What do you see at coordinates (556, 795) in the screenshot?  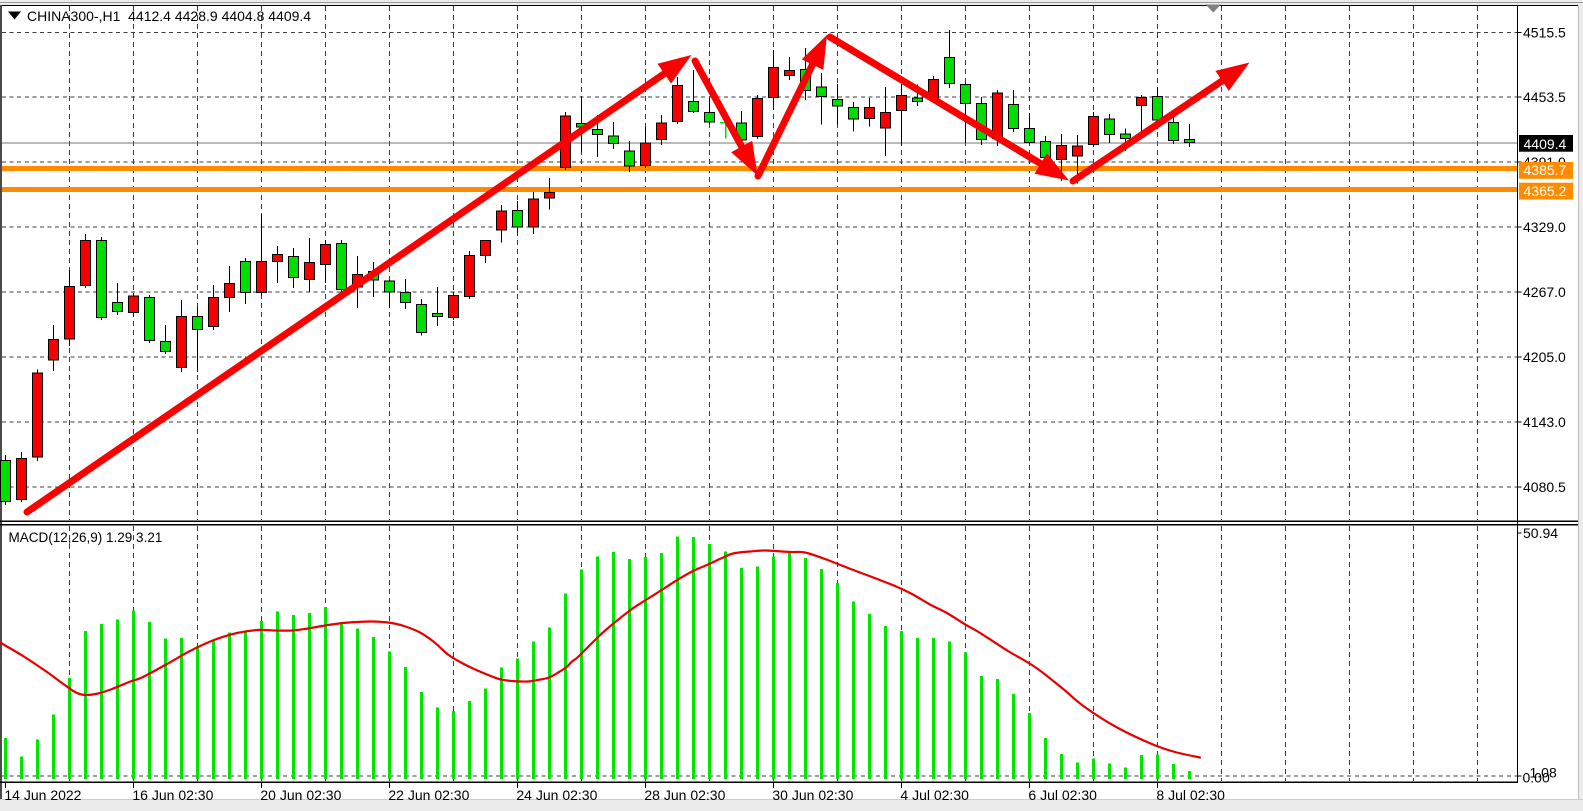 I see `svg-text: 24 Jun 02:30` at bounding box center [556, 795].